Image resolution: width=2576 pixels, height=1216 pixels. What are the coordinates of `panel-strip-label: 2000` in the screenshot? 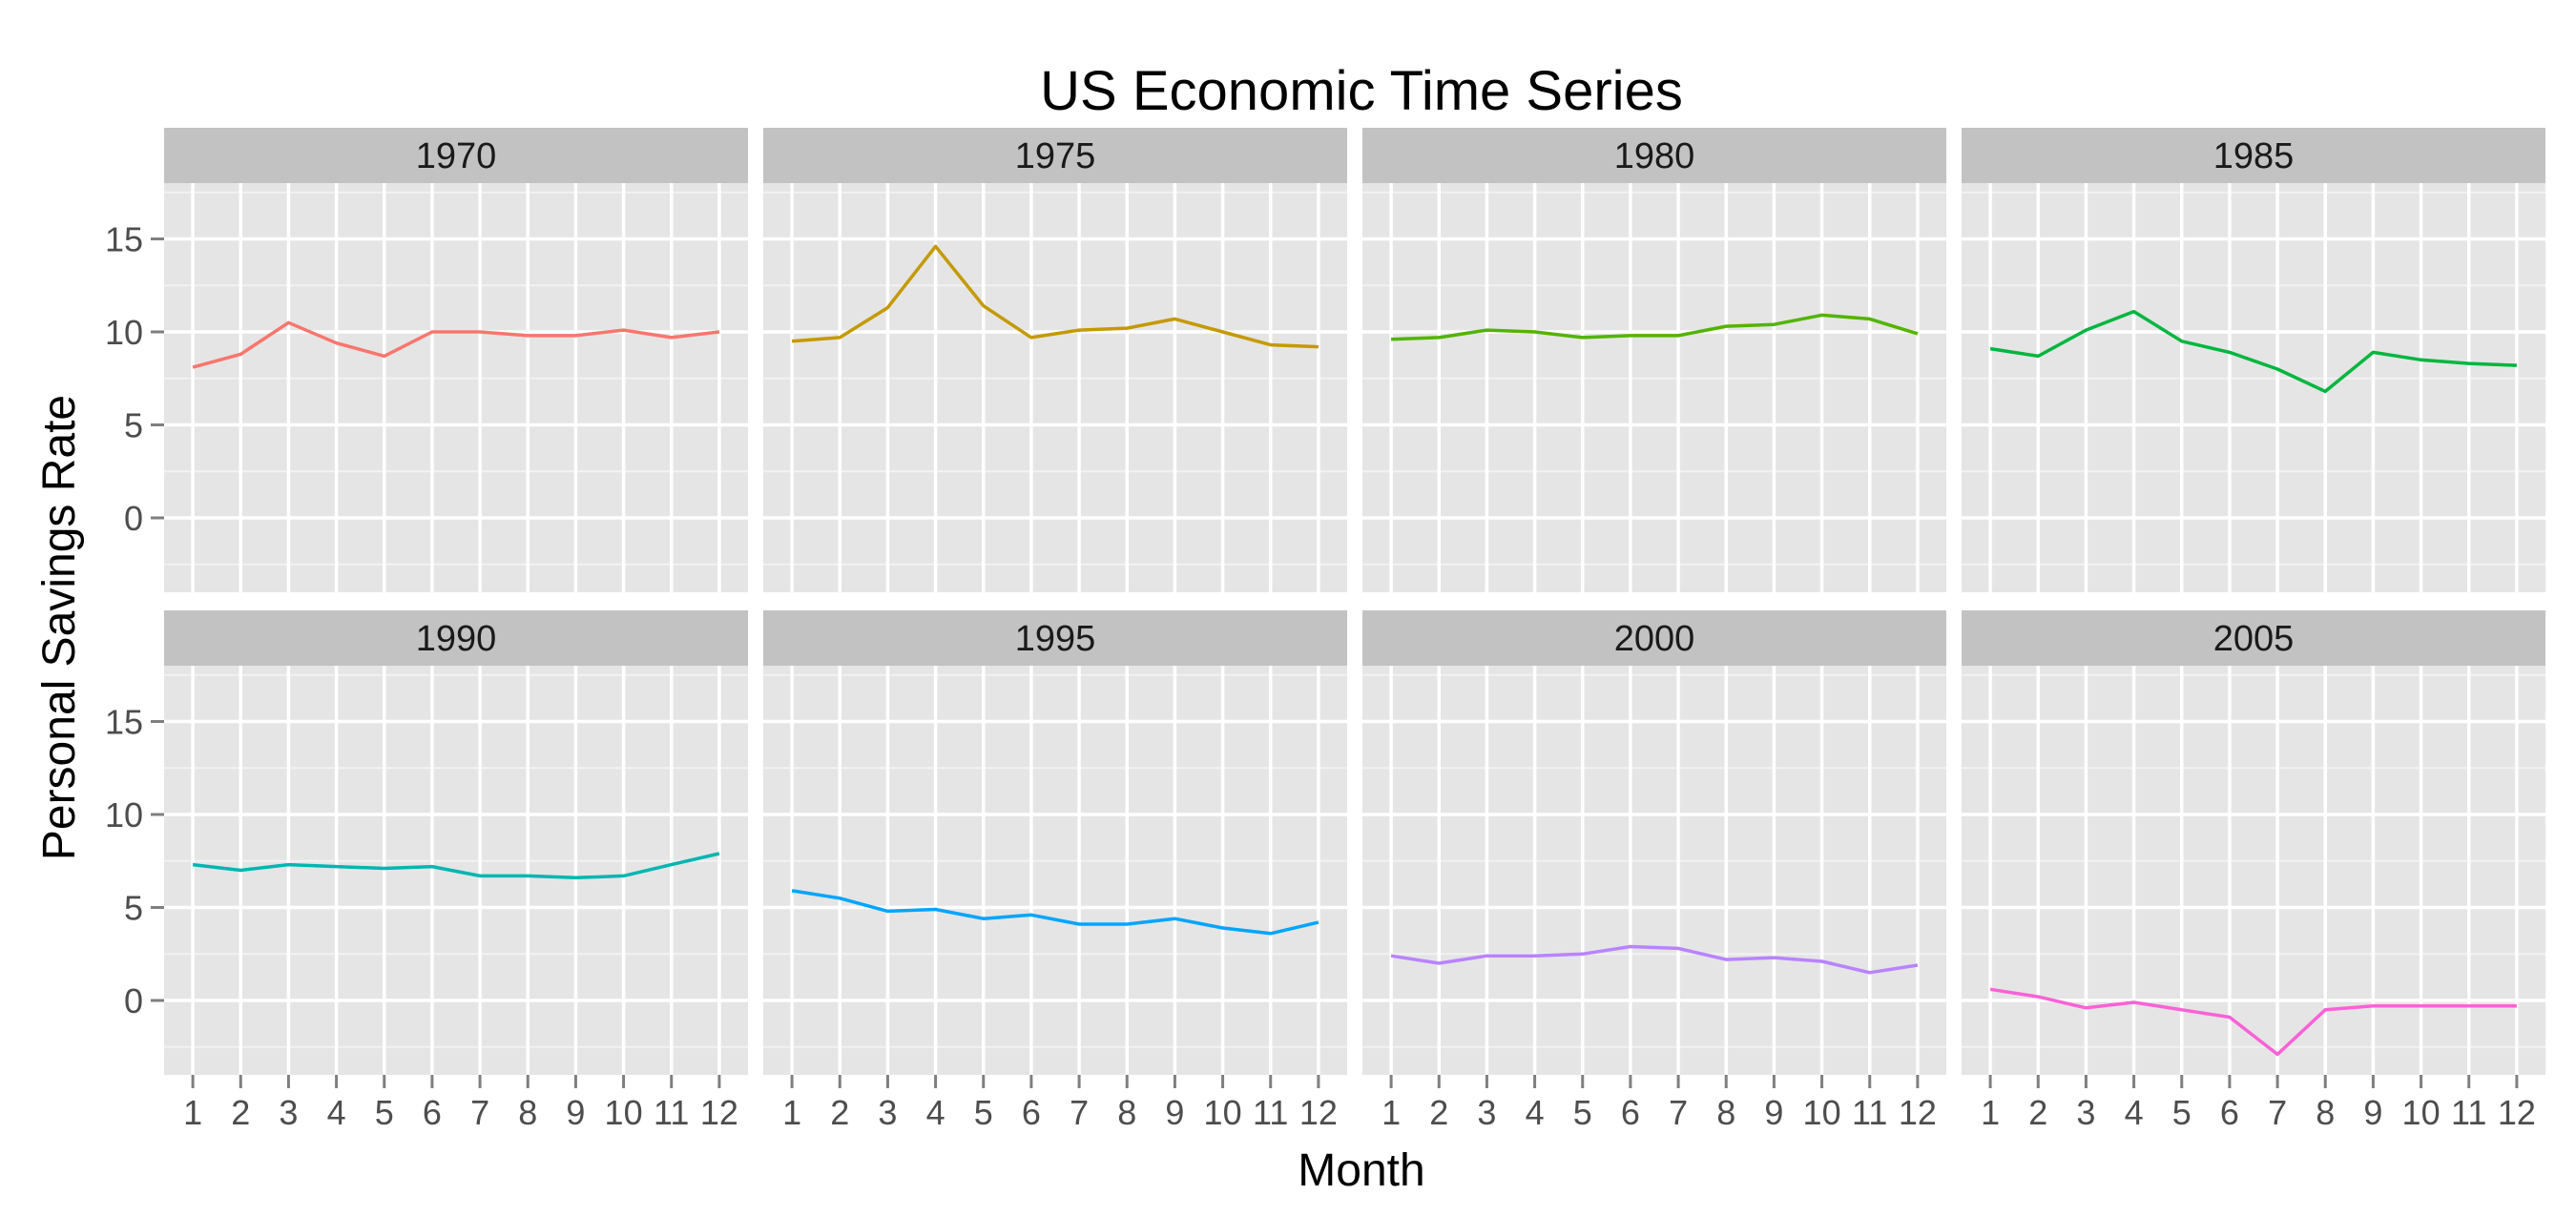 It's located at (1654, 639).